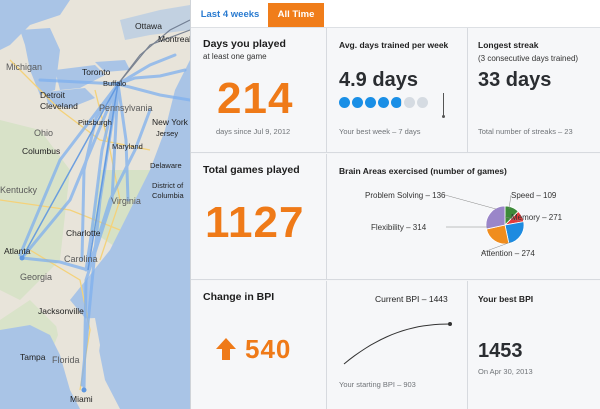  Describe the element at coordinates (127, 146) in the screenshot. I see `map-label-maryland: Maryland` at that location.